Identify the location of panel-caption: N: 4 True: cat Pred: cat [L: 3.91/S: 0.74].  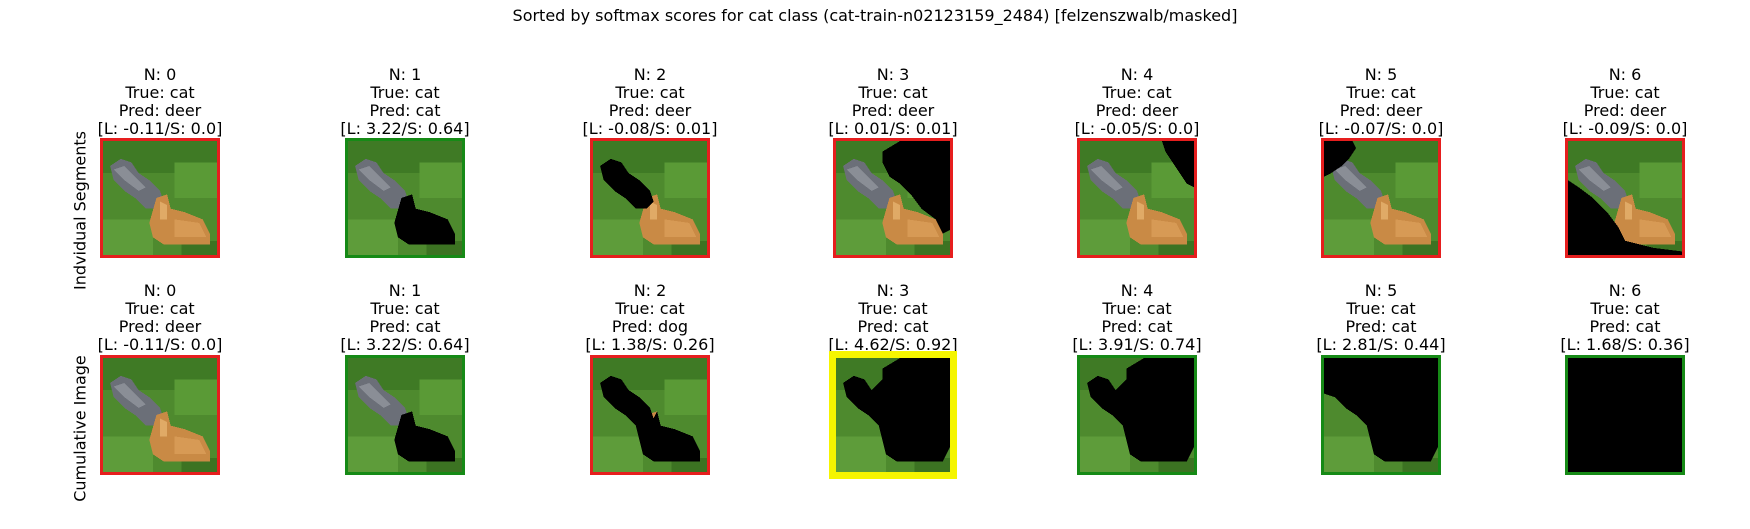
(1137, 318).